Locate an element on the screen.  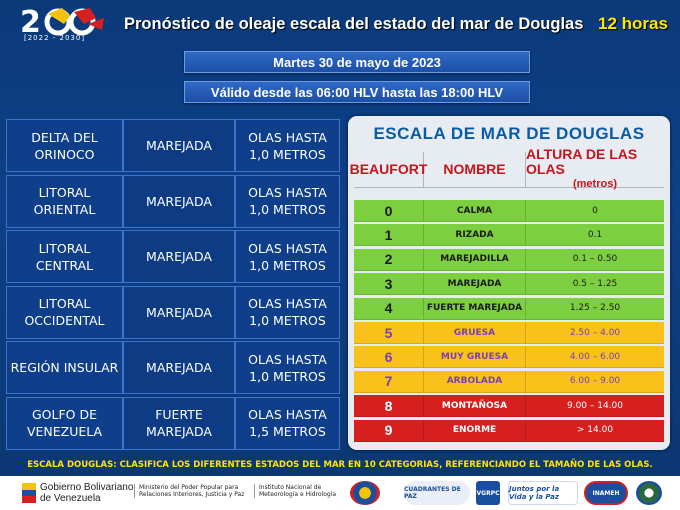
government-logo: Gobierno Bolivariano de Venezuela is located at coordinates (77, 493).